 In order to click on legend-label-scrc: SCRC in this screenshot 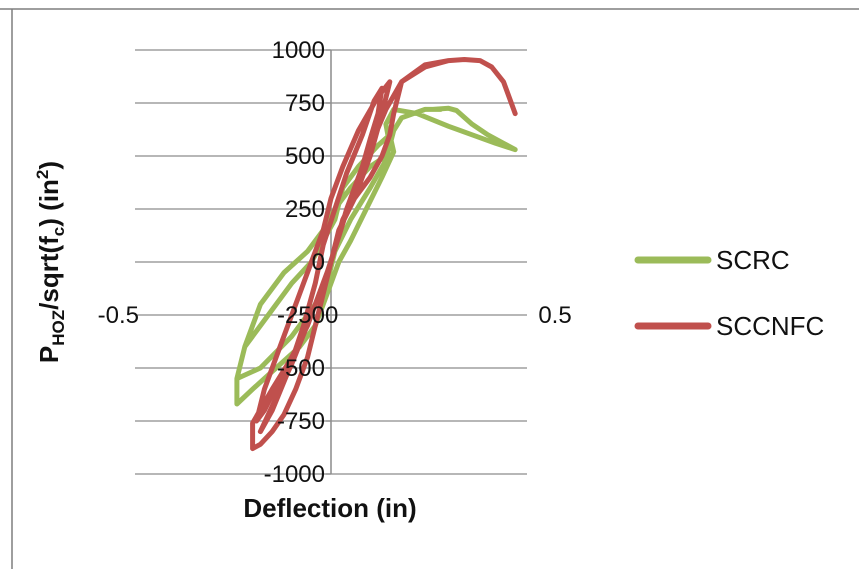, I will do `click(753, 260)`.